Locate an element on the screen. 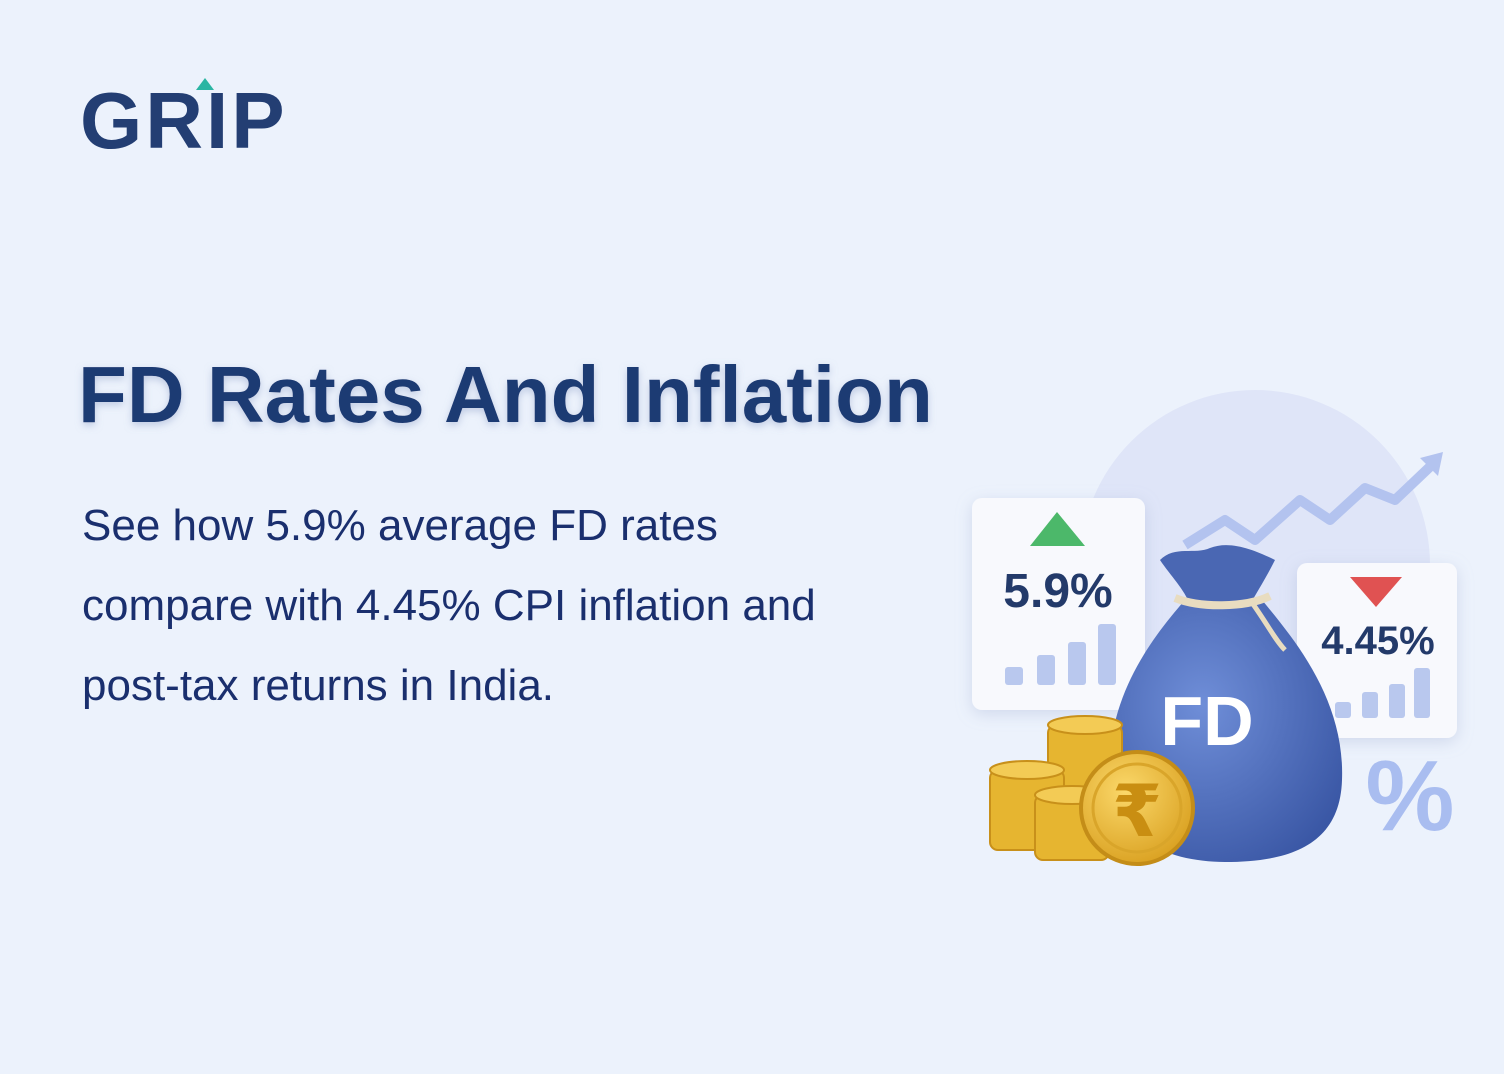 The height and width of the screenshot is (1074, 1504). rupee-coin is located at coordinates (1137, 808).